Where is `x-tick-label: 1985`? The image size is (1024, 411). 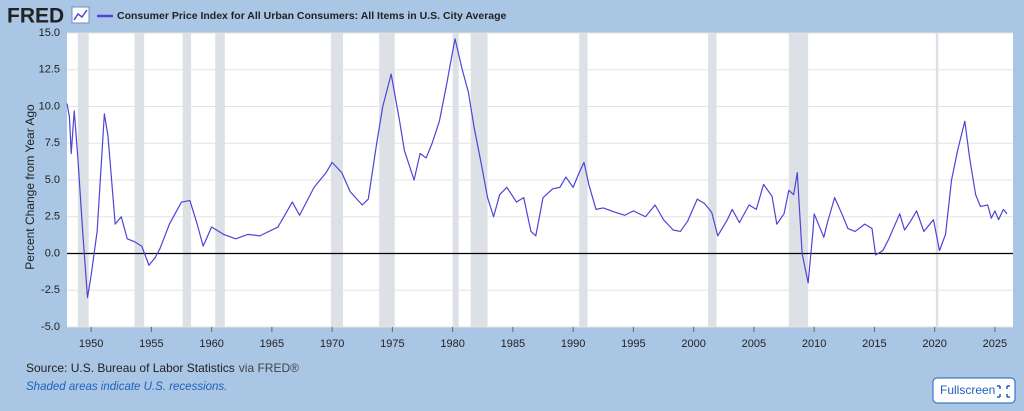
x-tick-label: 1985 is located at coordinates (513, 344).